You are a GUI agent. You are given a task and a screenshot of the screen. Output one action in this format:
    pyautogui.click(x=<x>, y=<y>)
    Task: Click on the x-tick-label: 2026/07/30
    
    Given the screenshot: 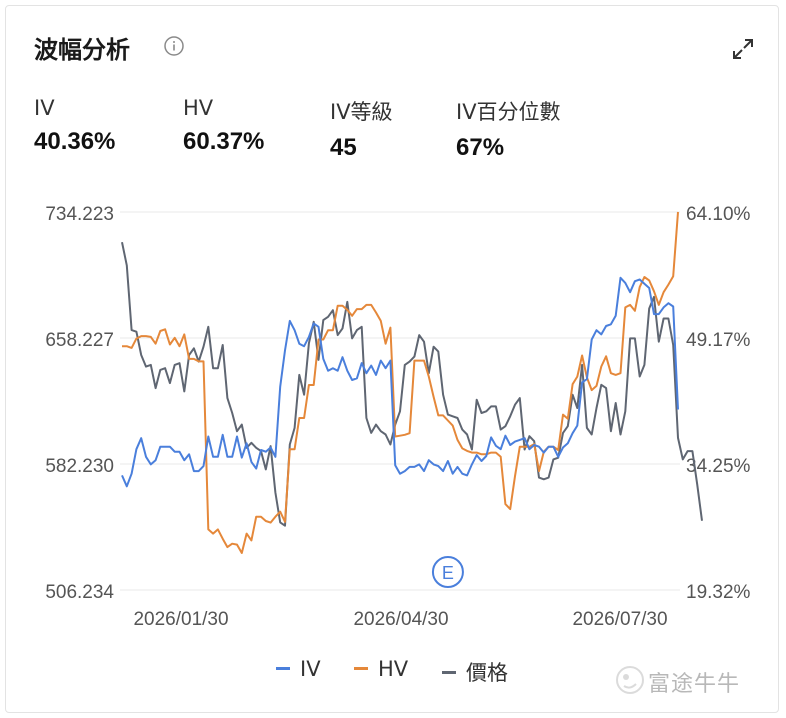 What is the action you would take?
    pyautogui.click(x=619, y=619)
    